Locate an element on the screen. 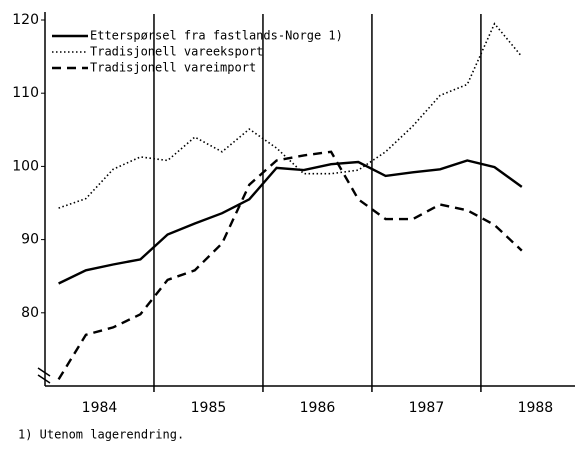 The width and height of the screenshot is (580, 451). y-tick-label: 80 is located at coordinates (30, 313).